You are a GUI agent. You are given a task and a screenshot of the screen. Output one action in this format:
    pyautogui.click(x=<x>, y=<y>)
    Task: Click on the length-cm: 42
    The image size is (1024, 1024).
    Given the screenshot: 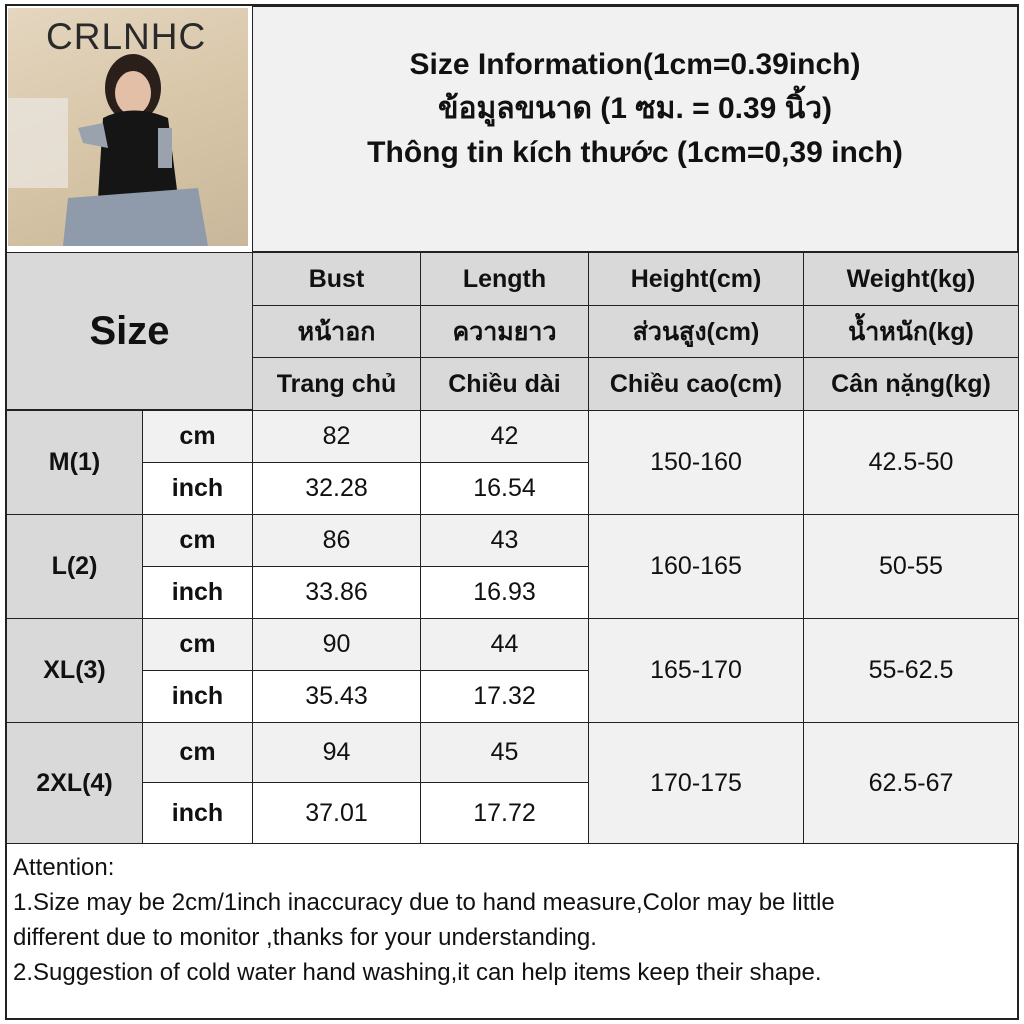 What is the action you would take?
    pyautogui.click(x=504, y=436)
    